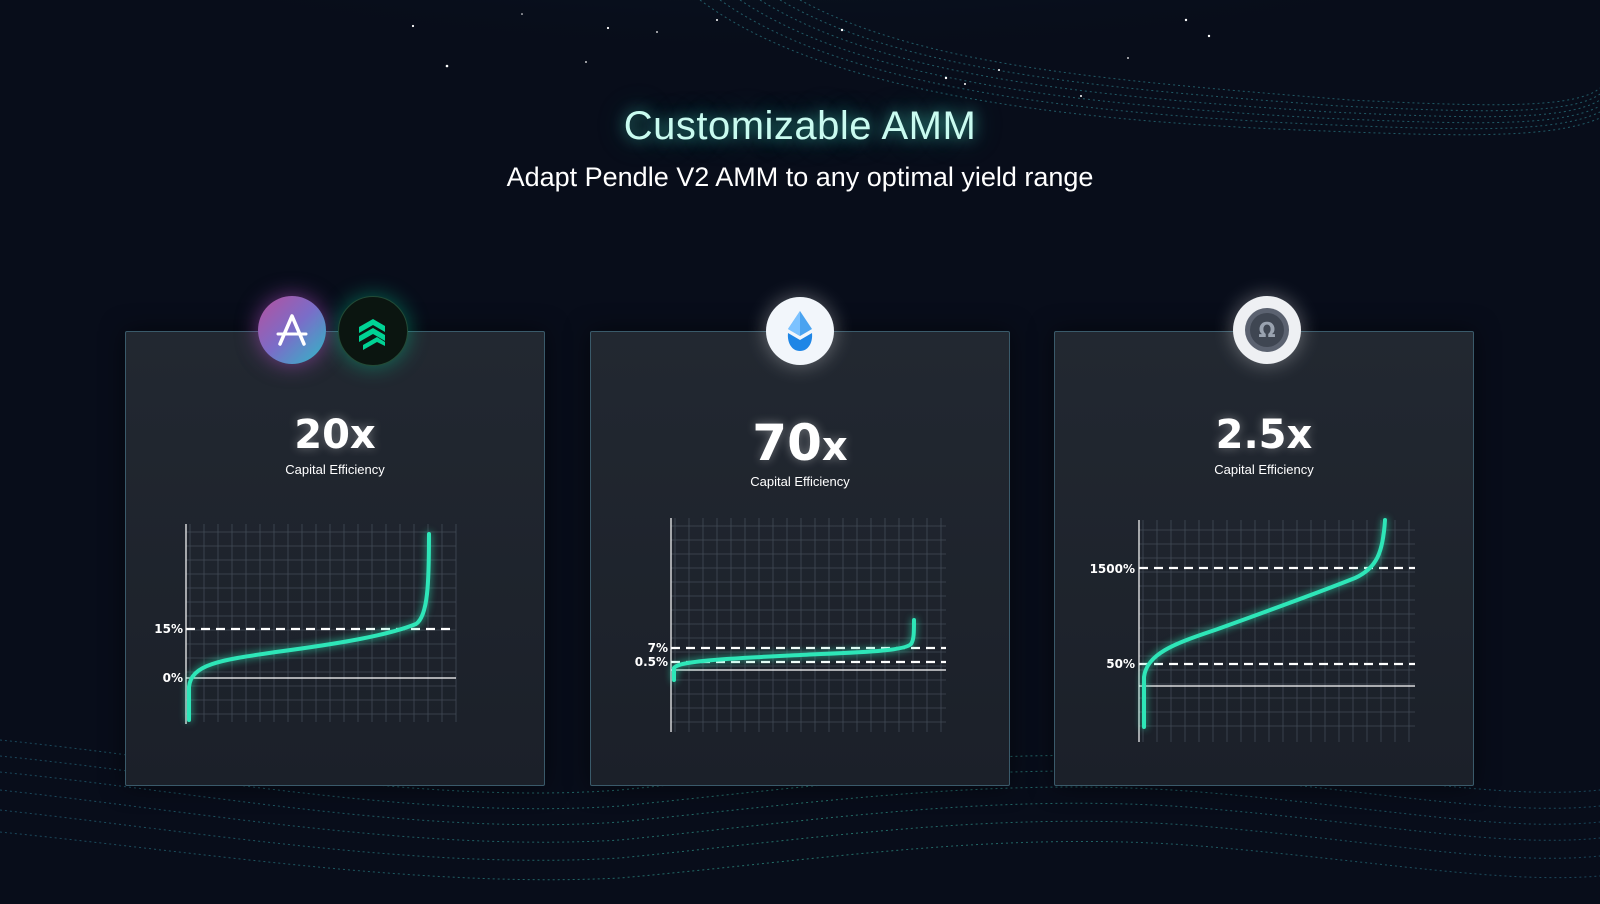 This screenshot has height=904, width=1600. Describe the element at coordinates (800, 443) in the screenshot. I see `efficiency-multiplier: 70x` at that location.